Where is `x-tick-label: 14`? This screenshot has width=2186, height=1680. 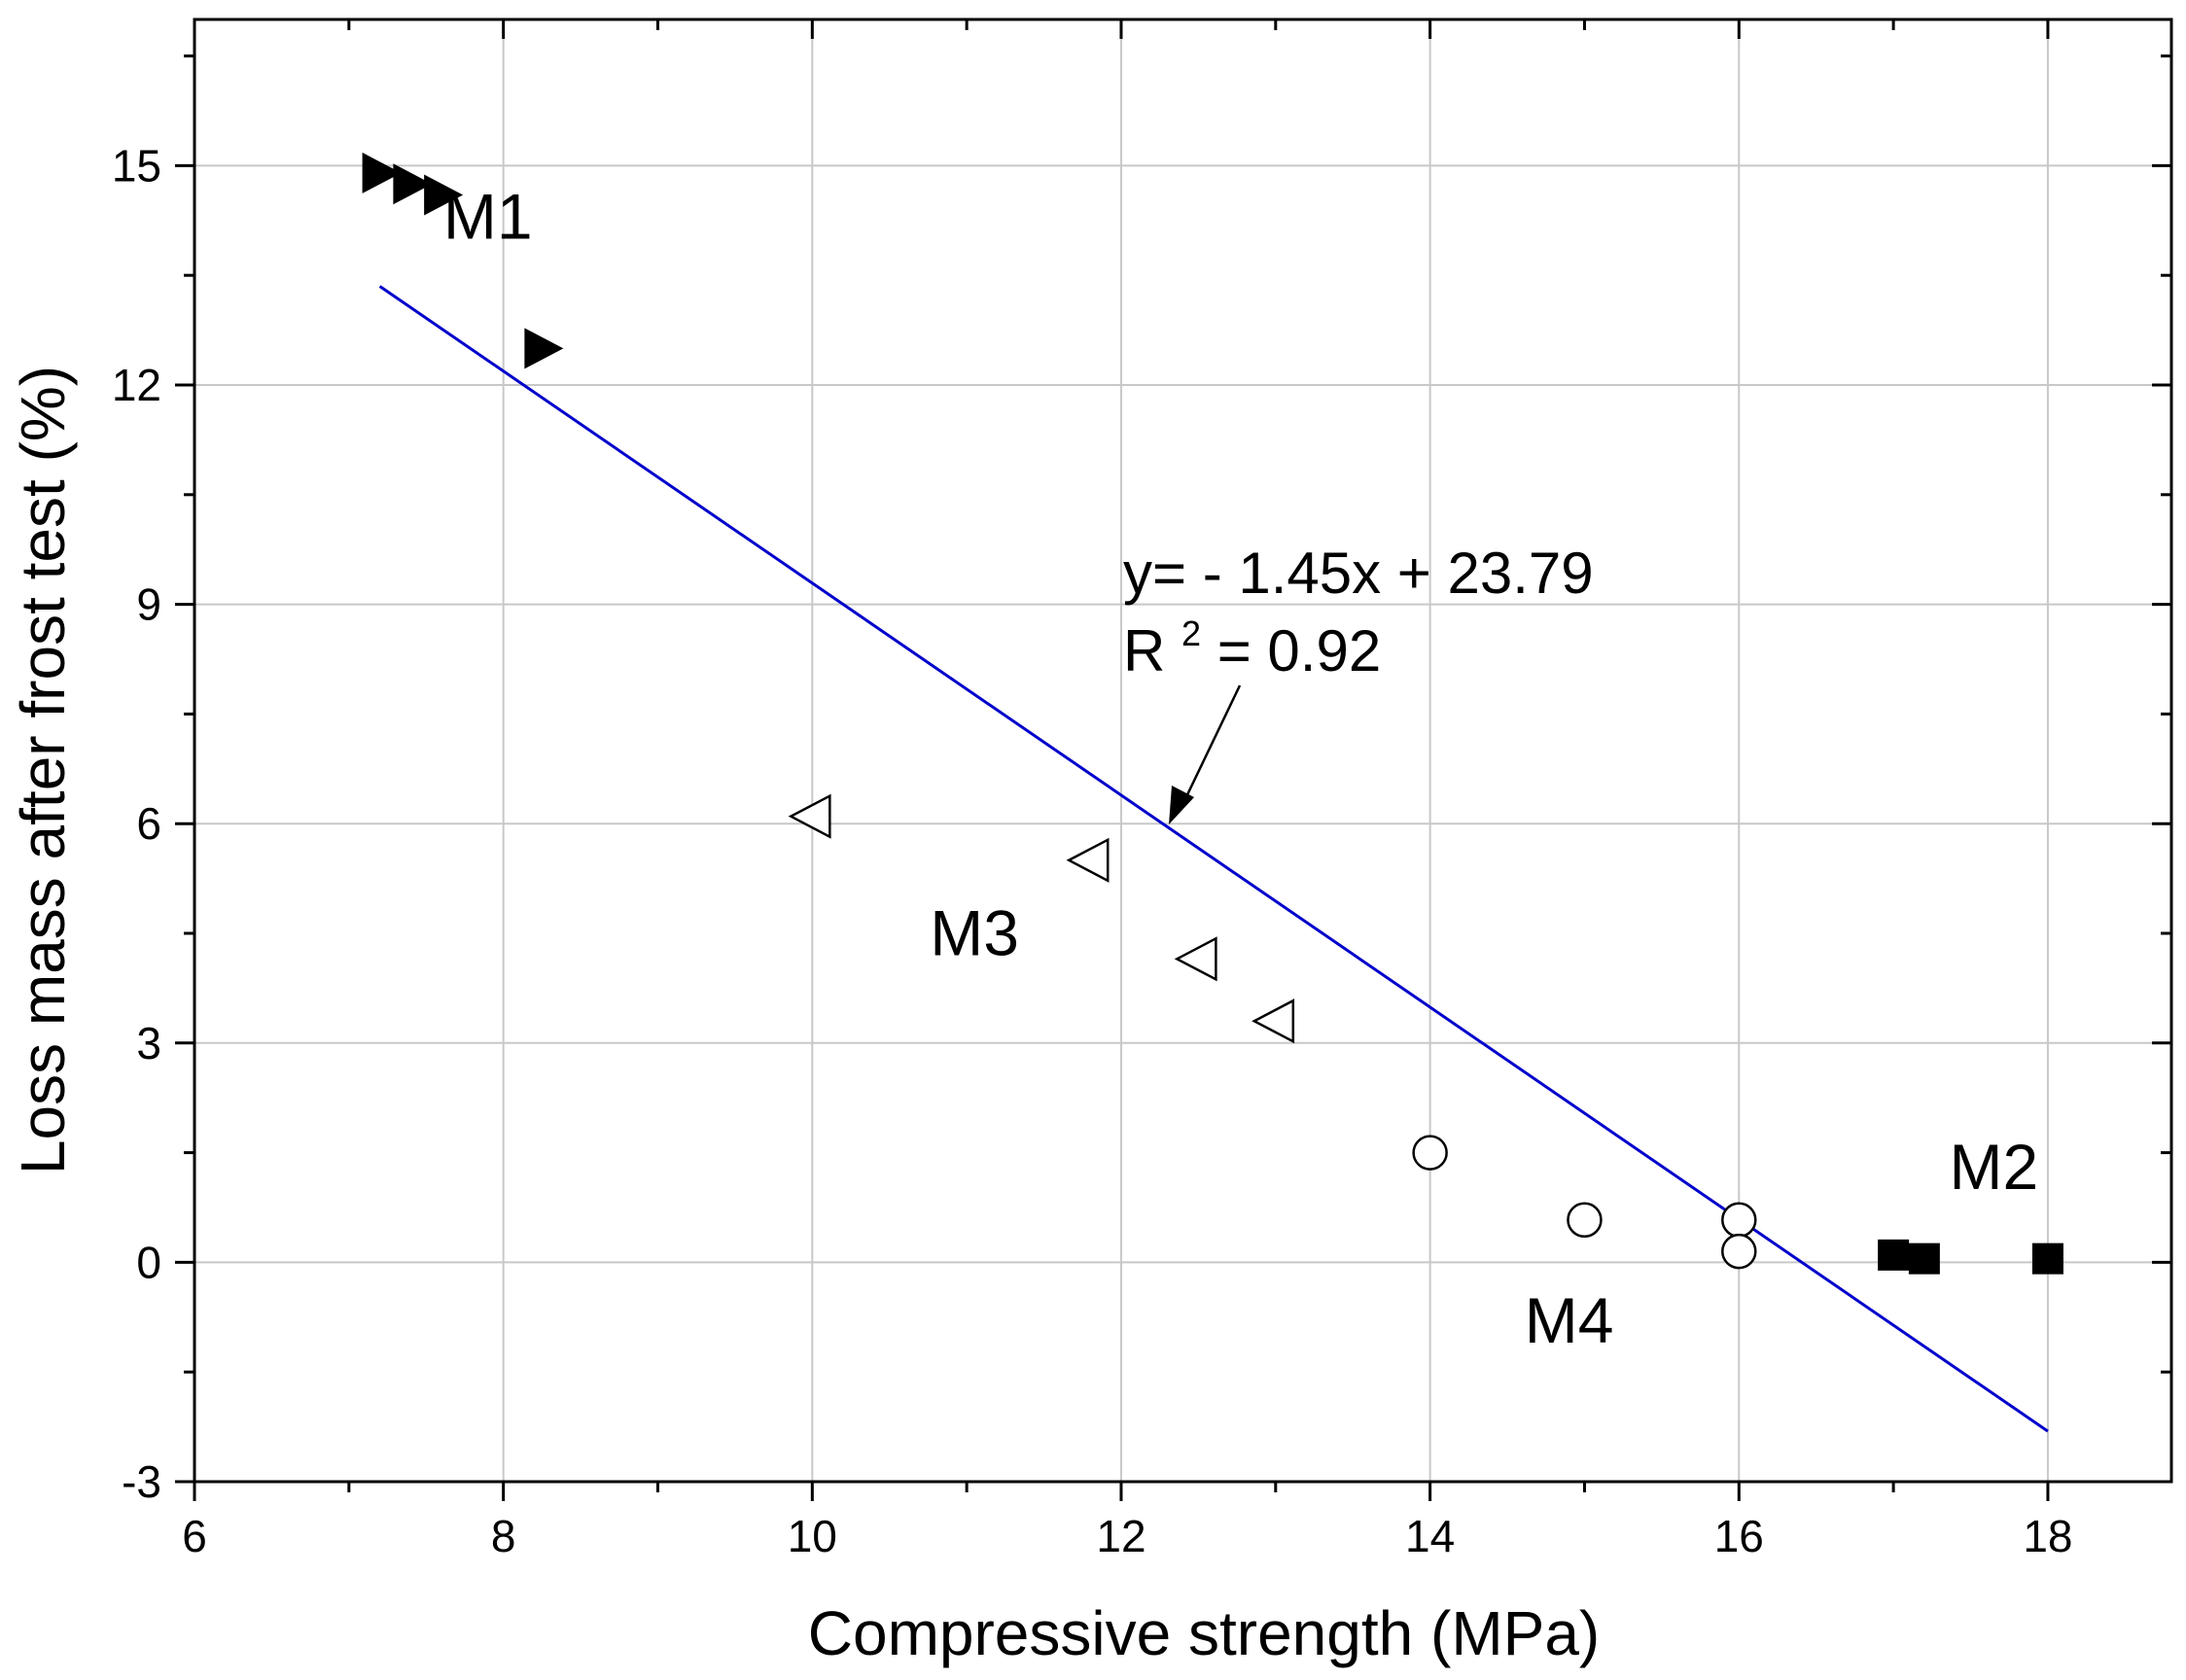 x-tick-label: 14 is located at coordinates (1430, 1536).